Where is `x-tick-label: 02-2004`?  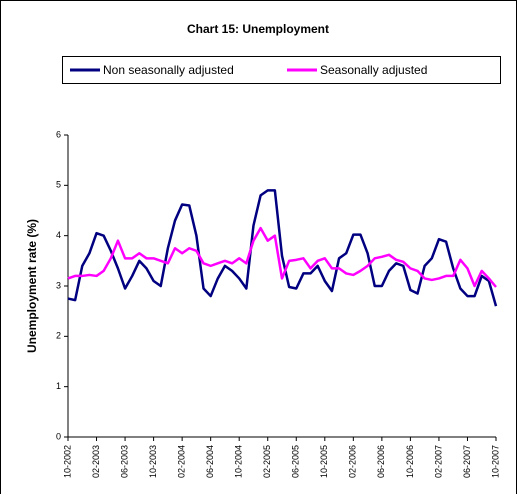
x-tick-label: 02-2004 is located at coordinates (182, 461).